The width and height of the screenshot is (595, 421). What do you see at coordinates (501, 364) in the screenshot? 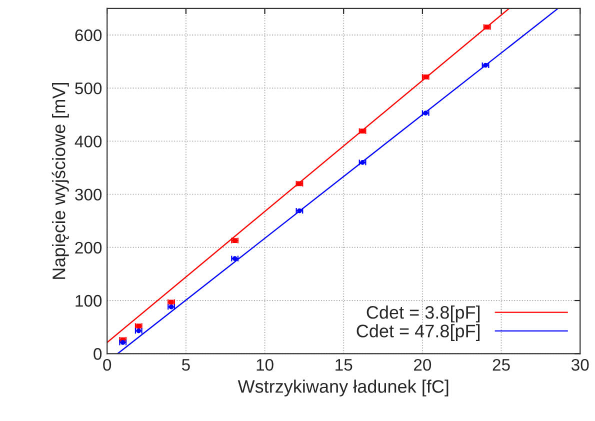
I see `x-tick-label: 25` at bounding box center [501, 364].